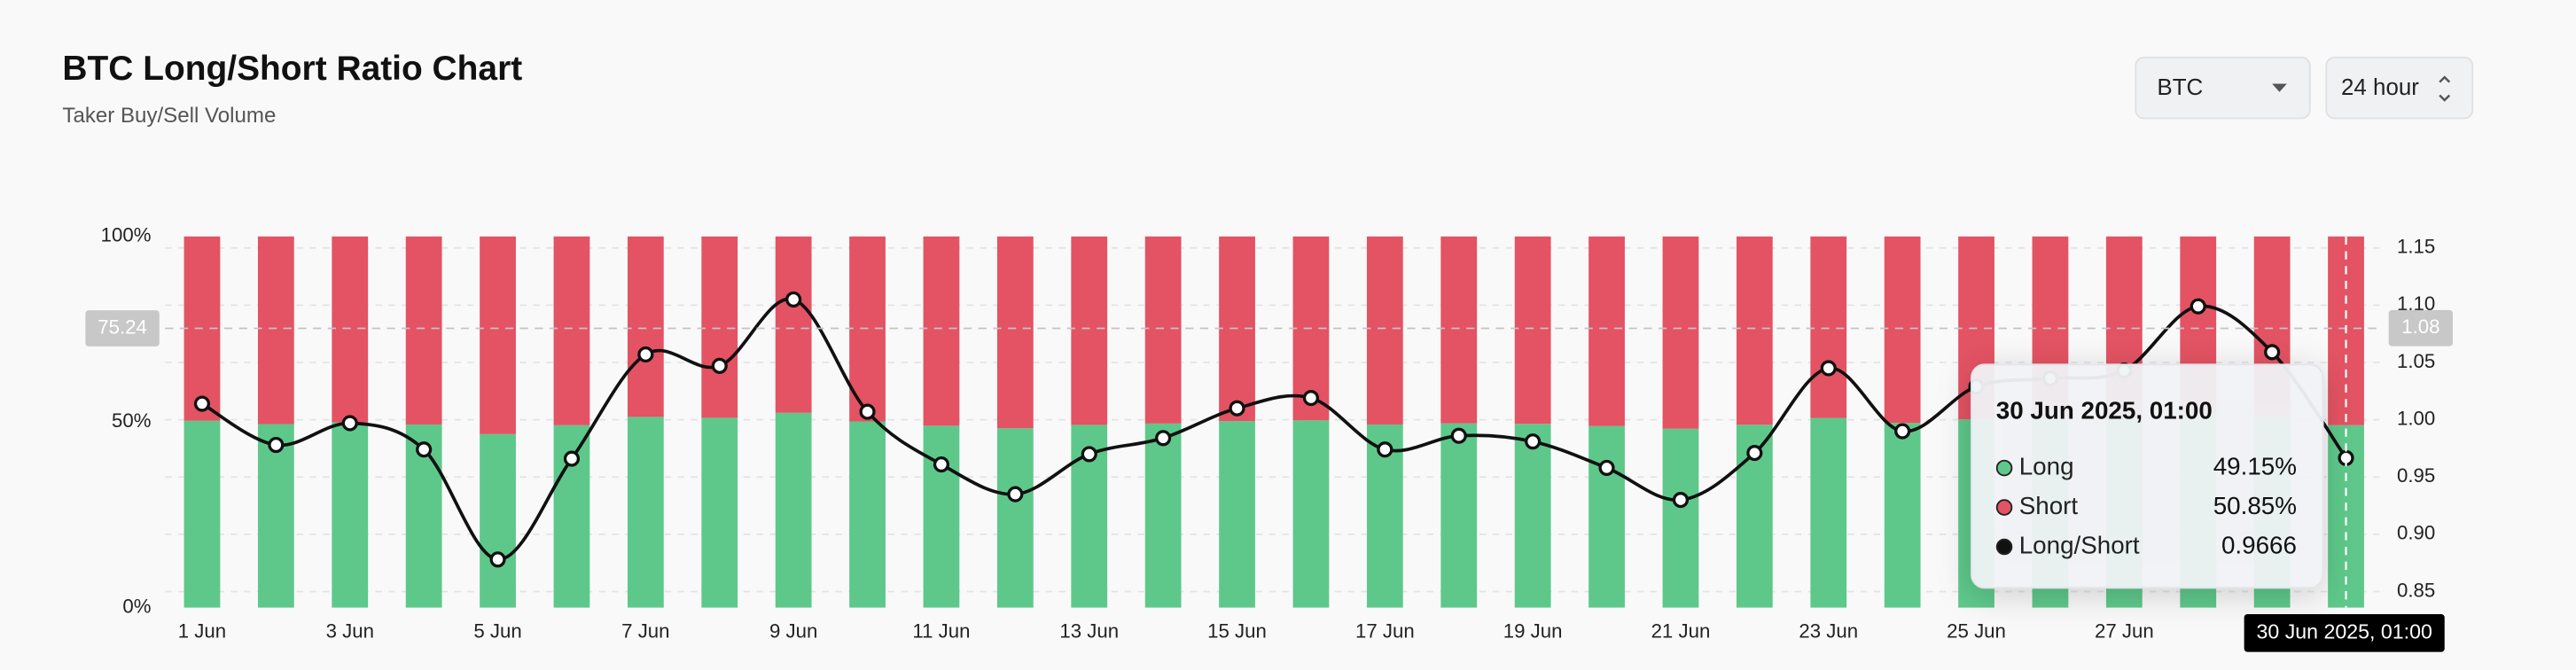 This screenshot has width=2576, height=670. I want to click on tooltip-value: 49.15%, so click(2255, 465).